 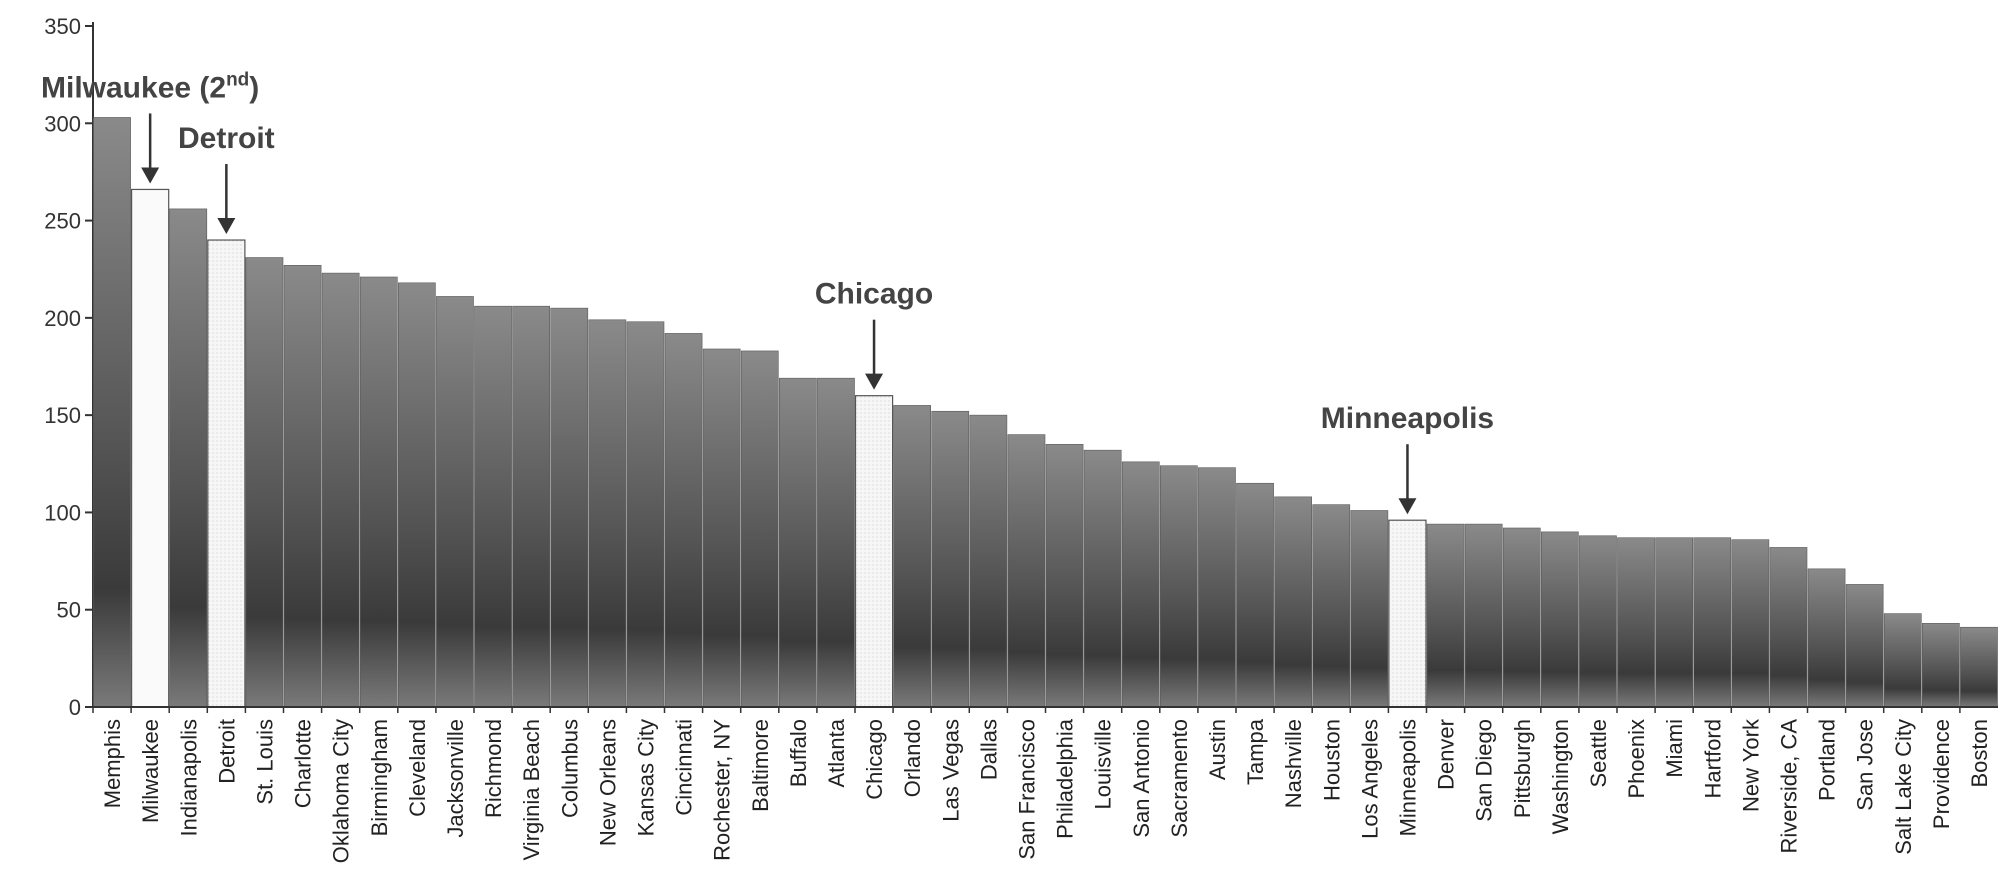 What do you see at coordinates (569, 768) in the screenshot?
I see `x-tick-label: Columbus` at bounding box center [569, 768].